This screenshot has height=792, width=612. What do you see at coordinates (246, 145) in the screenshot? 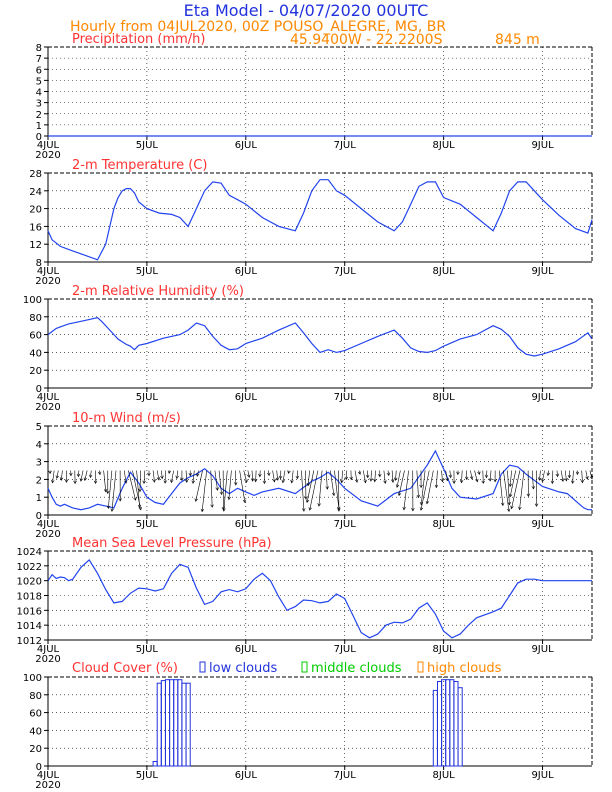
I see `x-tick-label: 6JUL` at bounding box center [246, 145].